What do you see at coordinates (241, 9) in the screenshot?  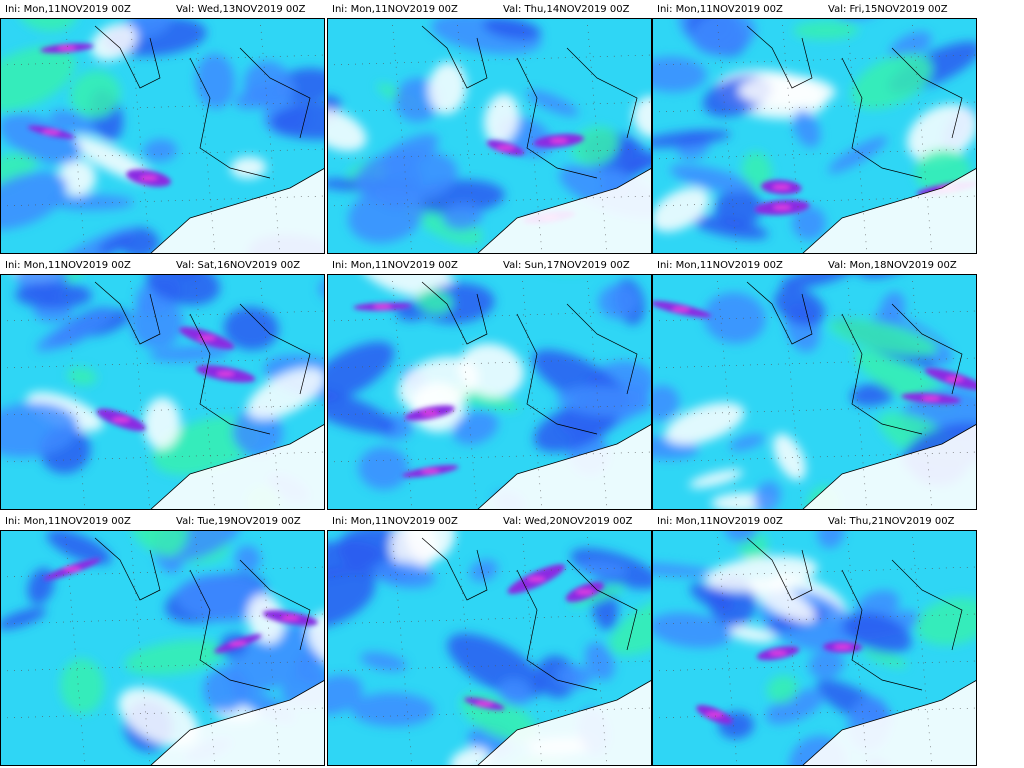 I see `valid-time: Val: Wed,13NOV2019 00Z` at bounding box center [241, 9].